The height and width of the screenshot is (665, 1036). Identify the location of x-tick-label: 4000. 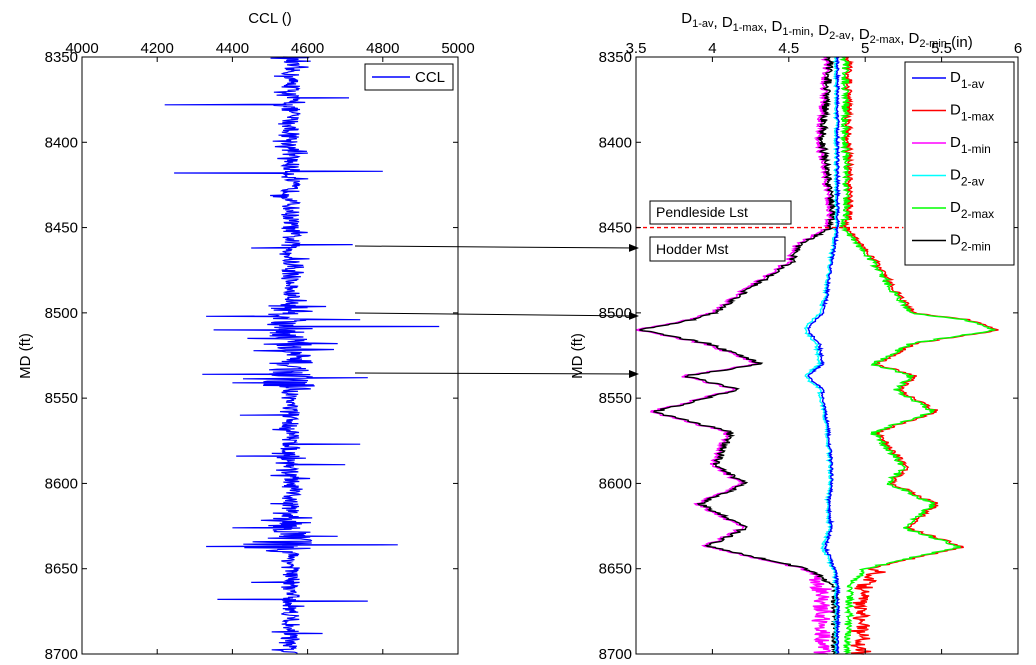
(81, 48).